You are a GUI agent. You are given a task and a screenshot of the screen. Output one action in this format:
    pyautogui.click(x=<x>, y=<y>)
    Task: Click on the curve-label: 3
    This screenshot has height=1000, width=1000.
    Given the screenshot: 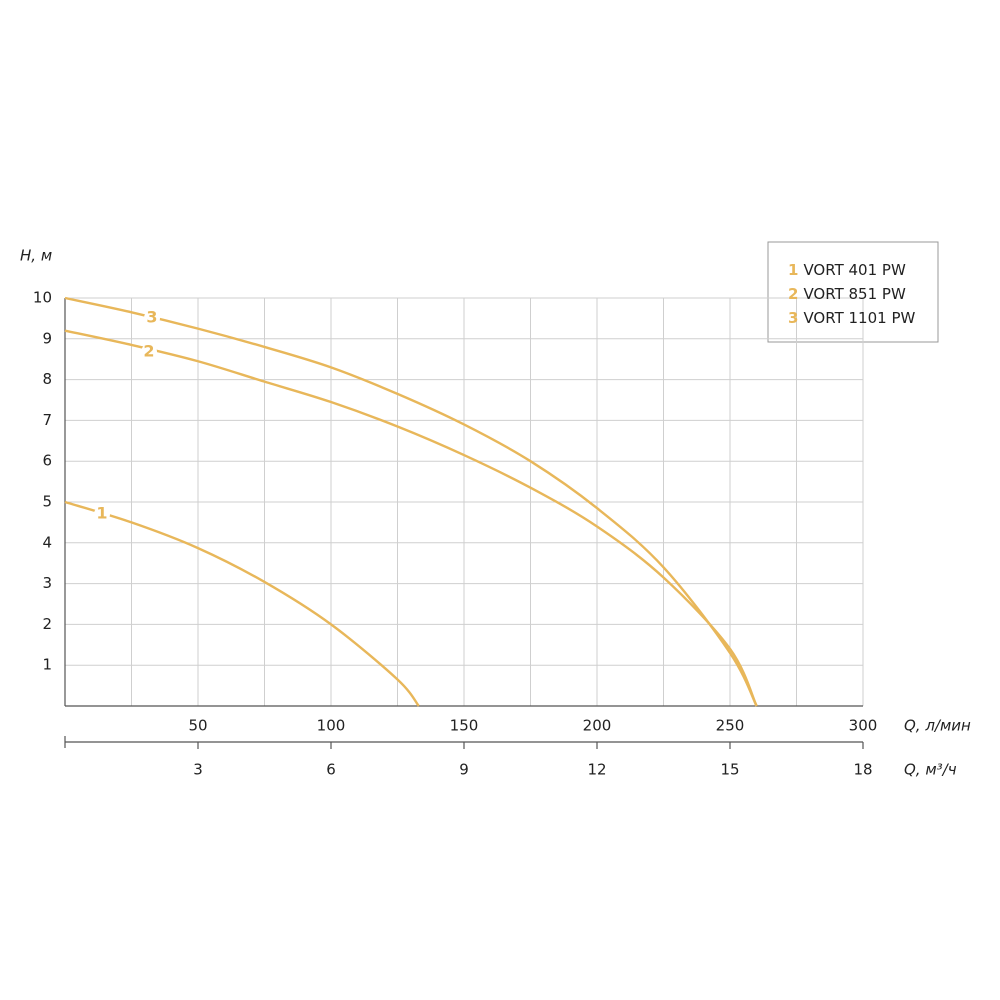 What is the action you would take?
    pyautogui.click(x=151, y=317)
    